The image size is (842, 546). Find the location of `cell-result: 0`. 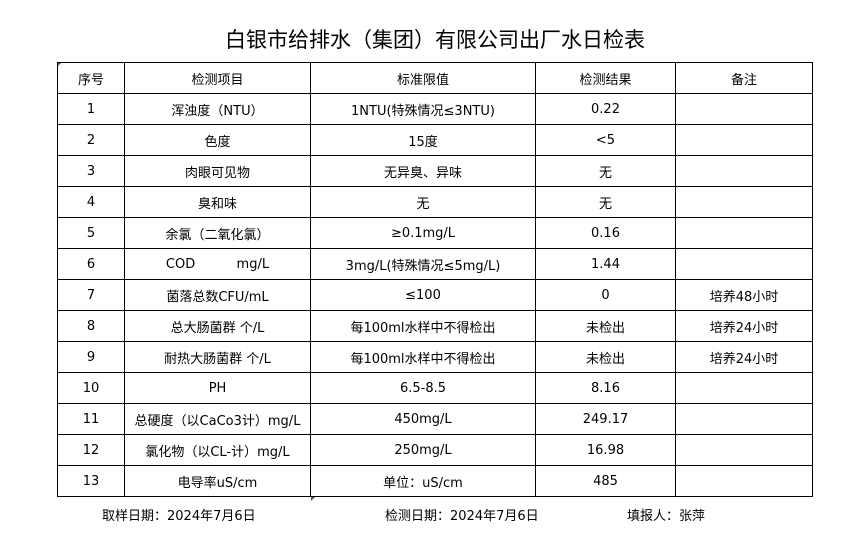

cell-result: 0 is located at coordinates (605, 295).